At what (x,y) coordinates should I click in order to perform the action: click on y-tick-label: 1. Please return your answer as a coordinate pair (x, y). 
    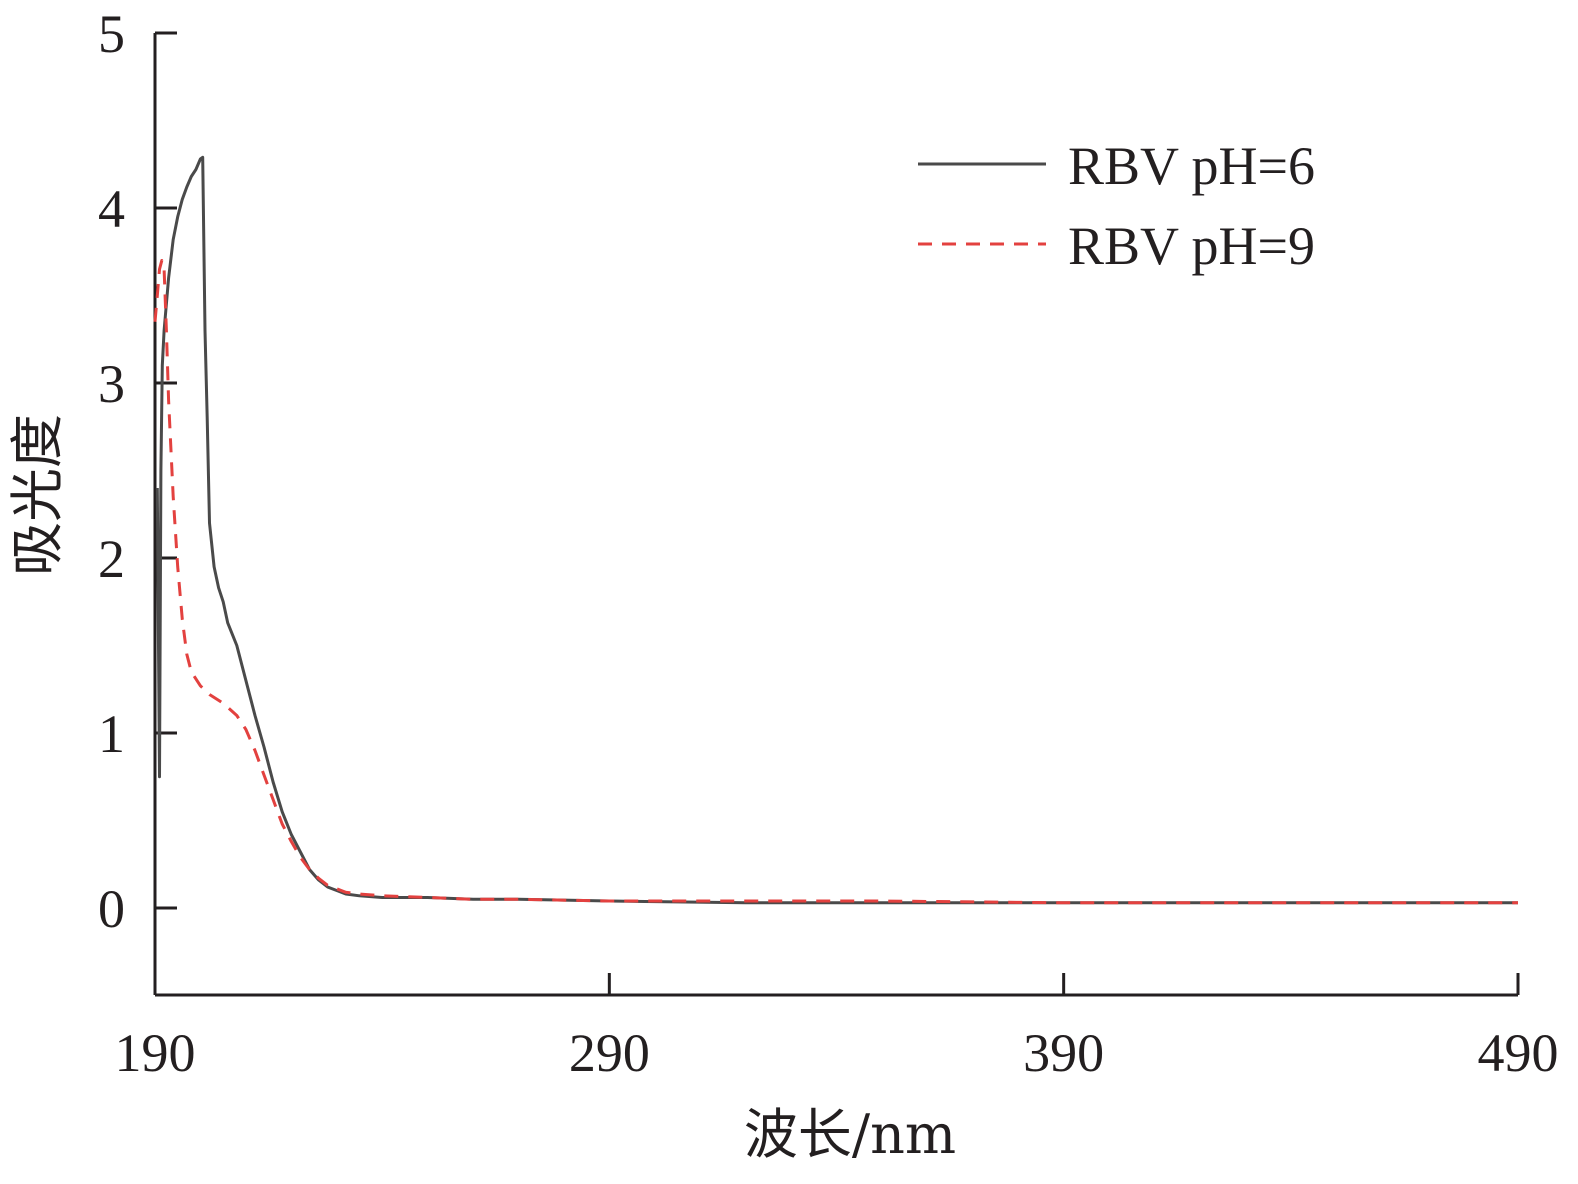
    Looking at the image, I should click on (111, 734).